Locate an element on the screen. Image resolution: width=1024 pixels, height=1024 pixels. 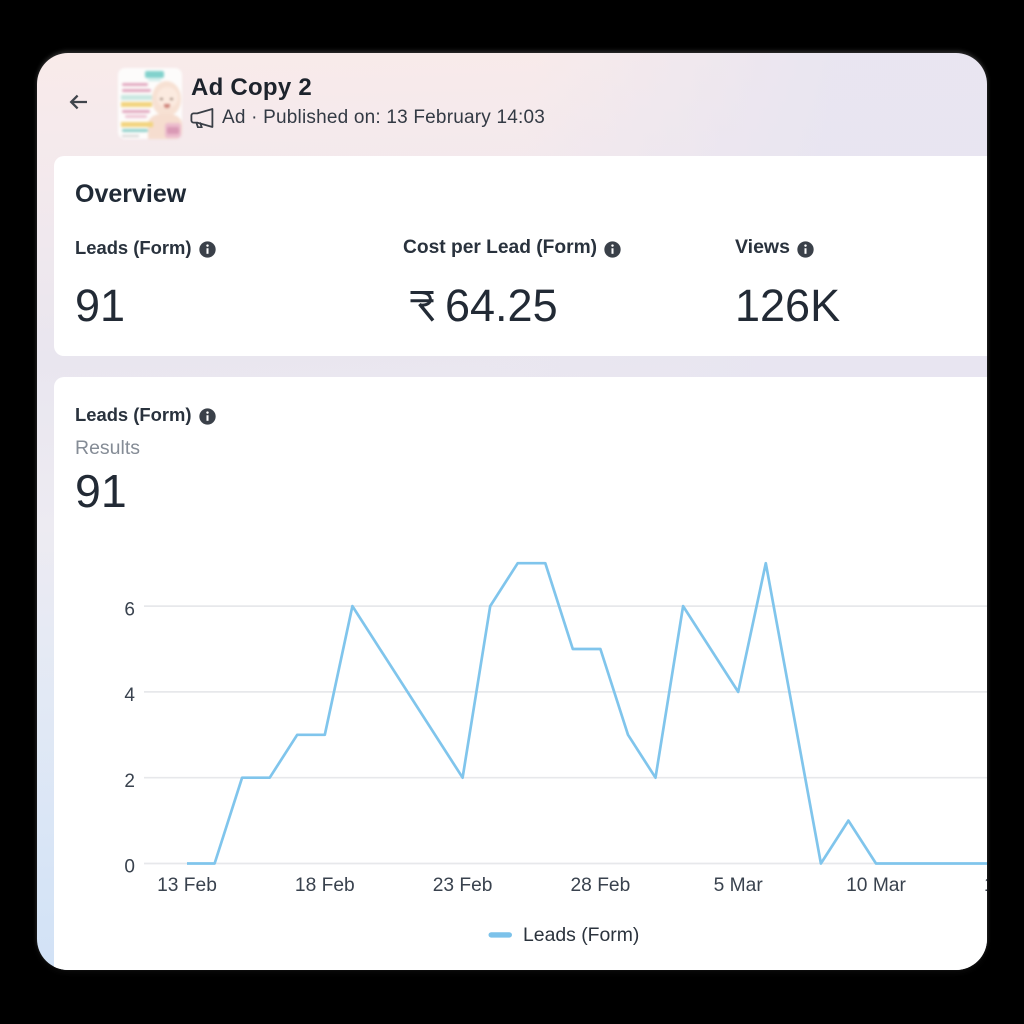
svg-text: 4 is located at coordinates (129, 695).